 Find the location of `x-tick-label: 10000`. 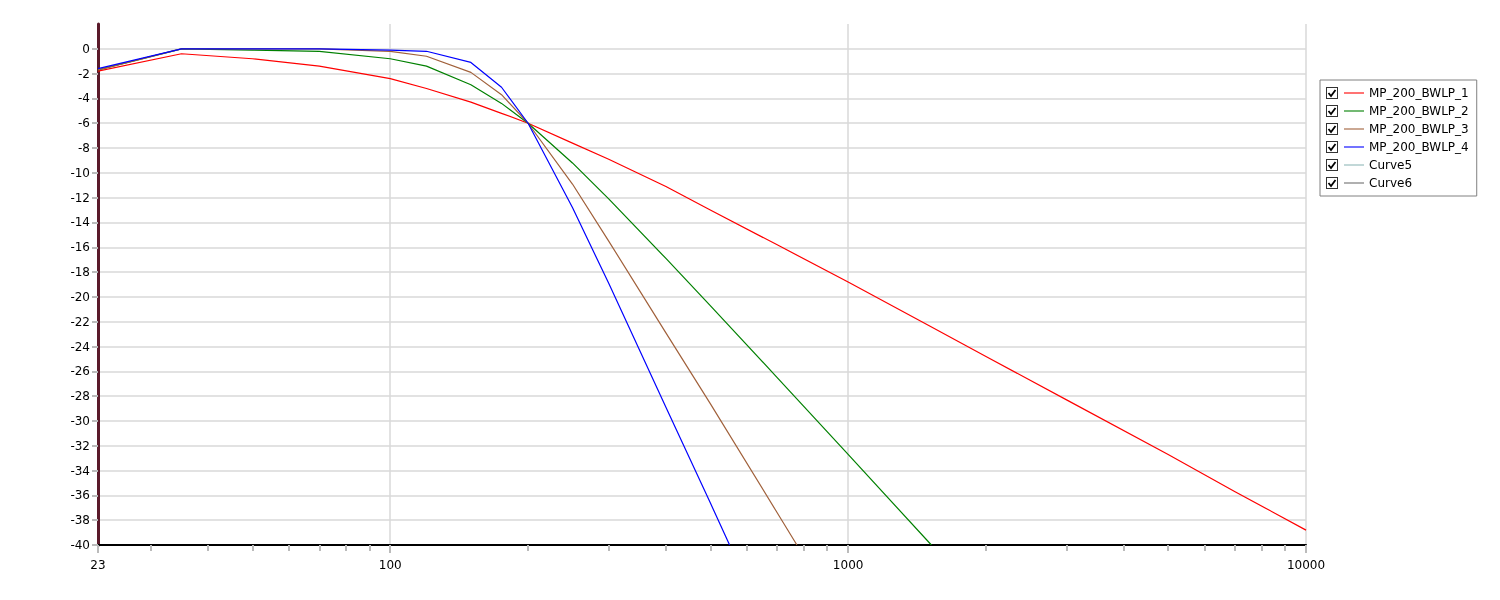

x-tick-label: 10000 is located at coordinates (1306, 565).